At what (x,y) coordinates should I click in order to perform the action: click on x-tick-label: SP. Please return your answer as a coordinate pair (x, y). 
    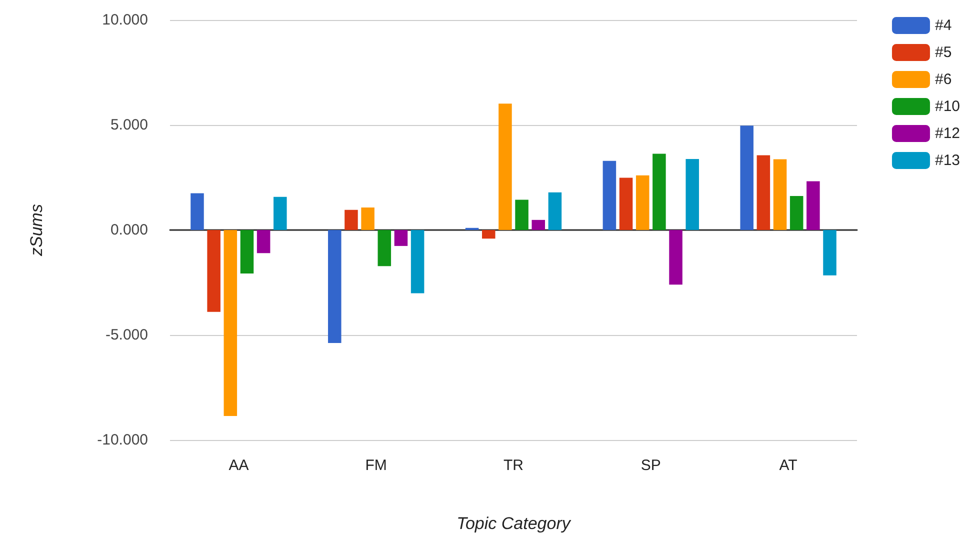
    Looking at the image, I should click on (650, 465).